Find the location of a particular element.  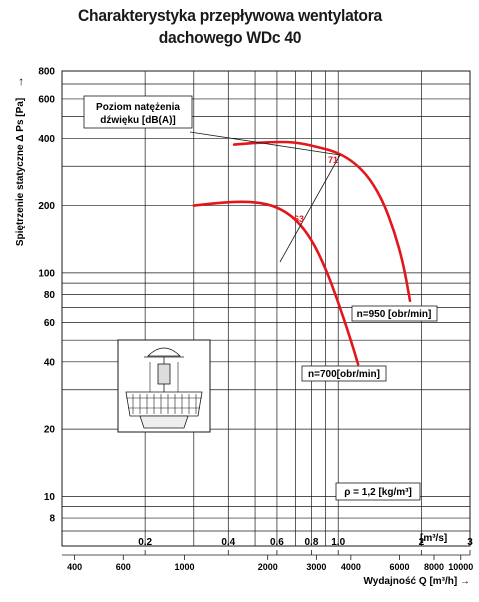

speed-label-700: n=700[obr/min] is located at coordinates (344, 374).